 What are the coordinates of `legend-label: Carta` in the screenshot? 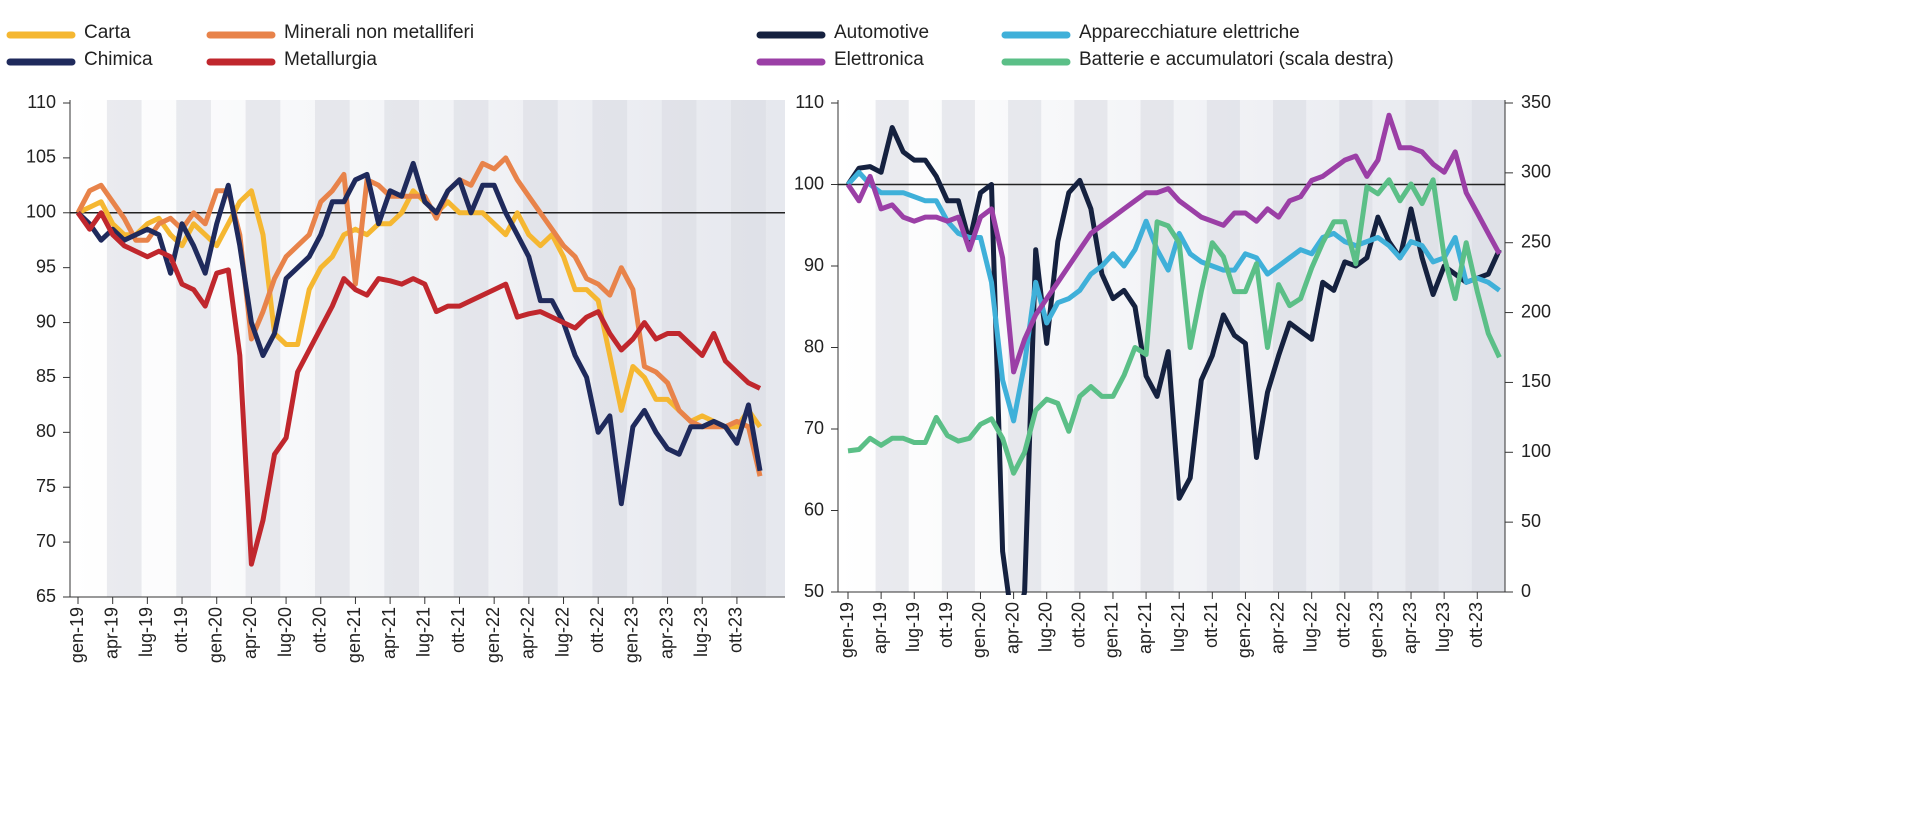 It's located at (107, 32).